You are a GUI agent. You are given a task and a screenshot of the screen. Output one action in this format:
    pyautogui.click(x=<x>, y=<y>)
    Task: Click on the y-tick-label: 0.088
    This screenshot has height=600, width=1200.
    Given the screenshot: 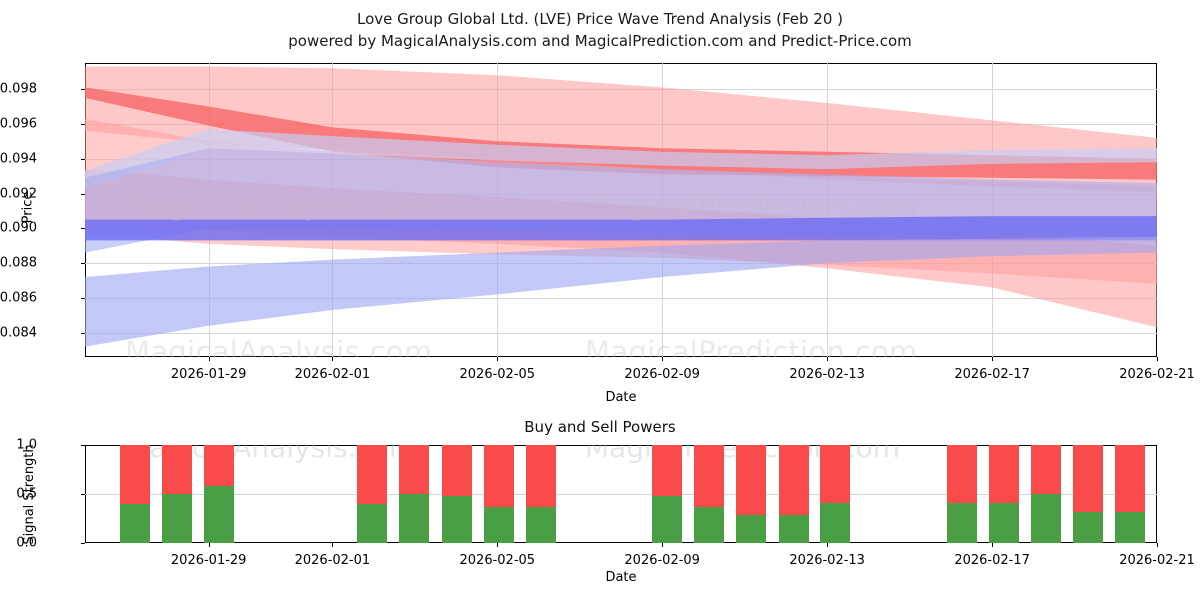 What is the action you would take?
    pyautogui.click(x=18, y=263)
    